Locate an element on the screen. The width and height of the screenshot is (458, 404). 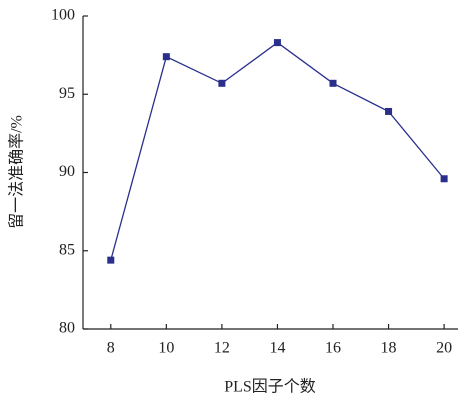
x-tick-label: 18 is located at coordinates (389, 348).